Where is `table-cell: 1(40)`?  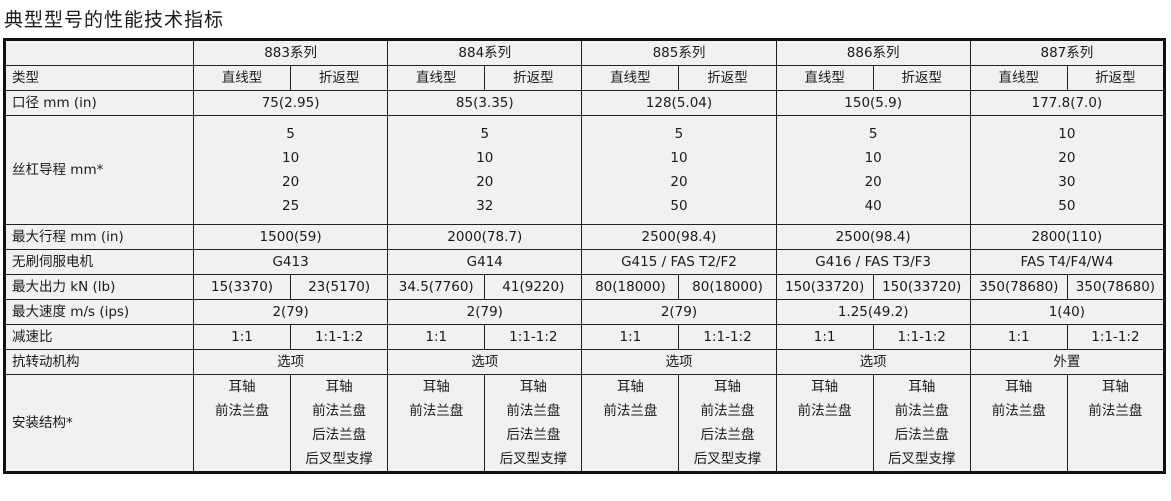 table-cell: 1(40) is located at coordinates (1067, 312).